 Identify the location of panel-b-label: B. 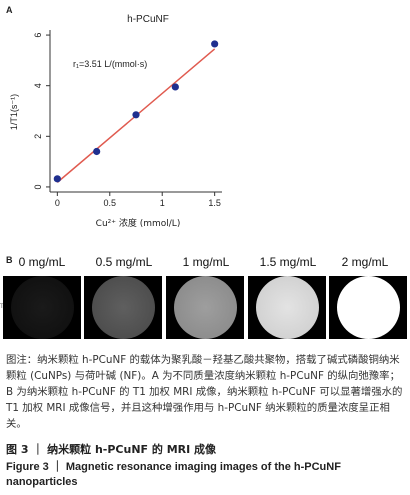
(9, 260).